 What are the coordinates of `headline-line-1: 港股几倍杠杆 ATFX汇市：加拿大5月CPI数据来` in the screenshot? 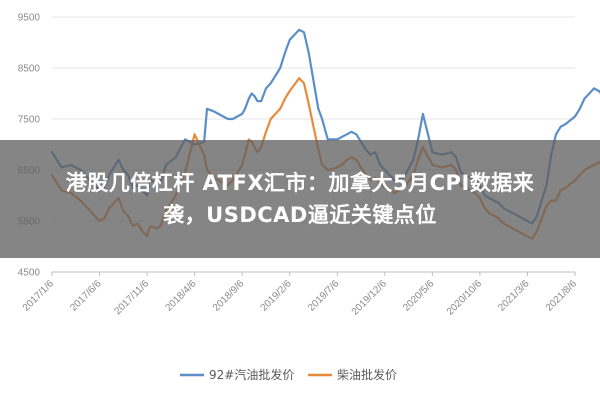 It's located at (300, 183).